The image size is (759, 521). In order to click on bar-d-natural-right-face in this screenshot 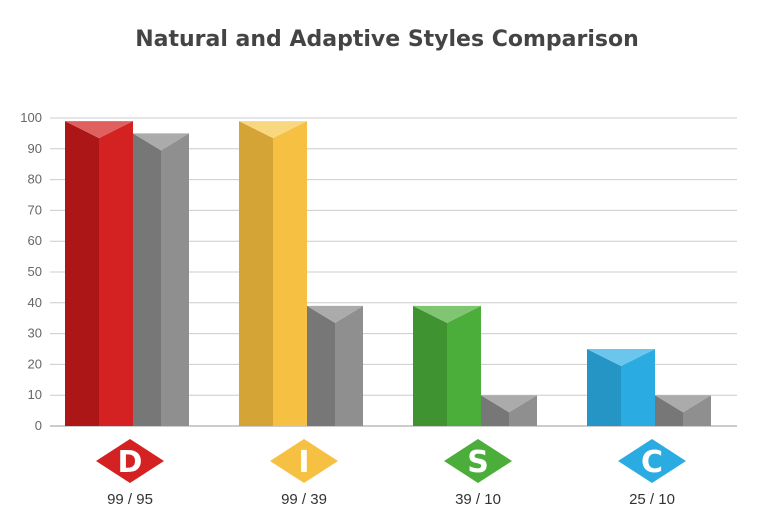, I will do `click(116, 273)`.